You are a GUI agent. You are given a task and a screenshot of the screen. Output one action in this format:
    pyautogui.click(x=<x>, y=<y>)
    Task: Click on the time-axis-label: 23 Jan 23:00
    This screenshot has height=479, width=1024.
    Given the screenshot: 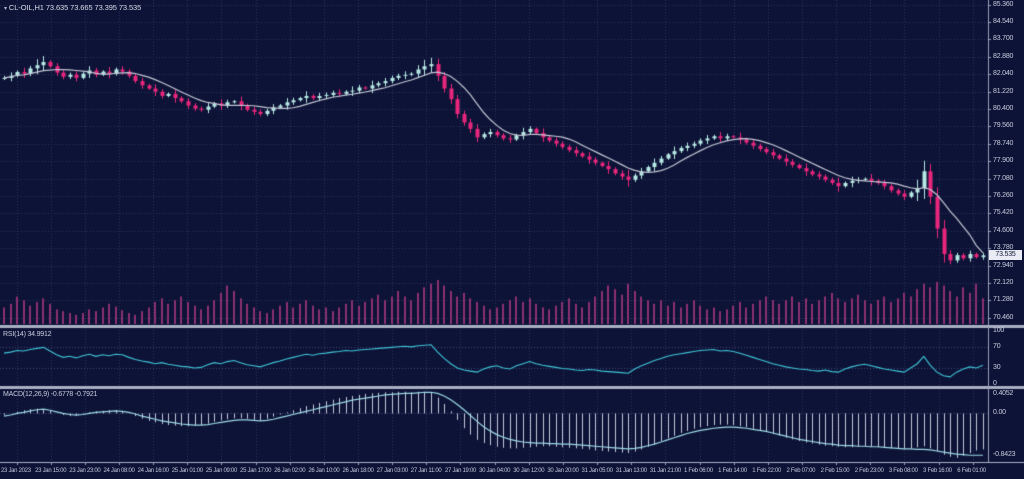 What is the action you would take?
    pyautogui.click(x=85, y=471)
    